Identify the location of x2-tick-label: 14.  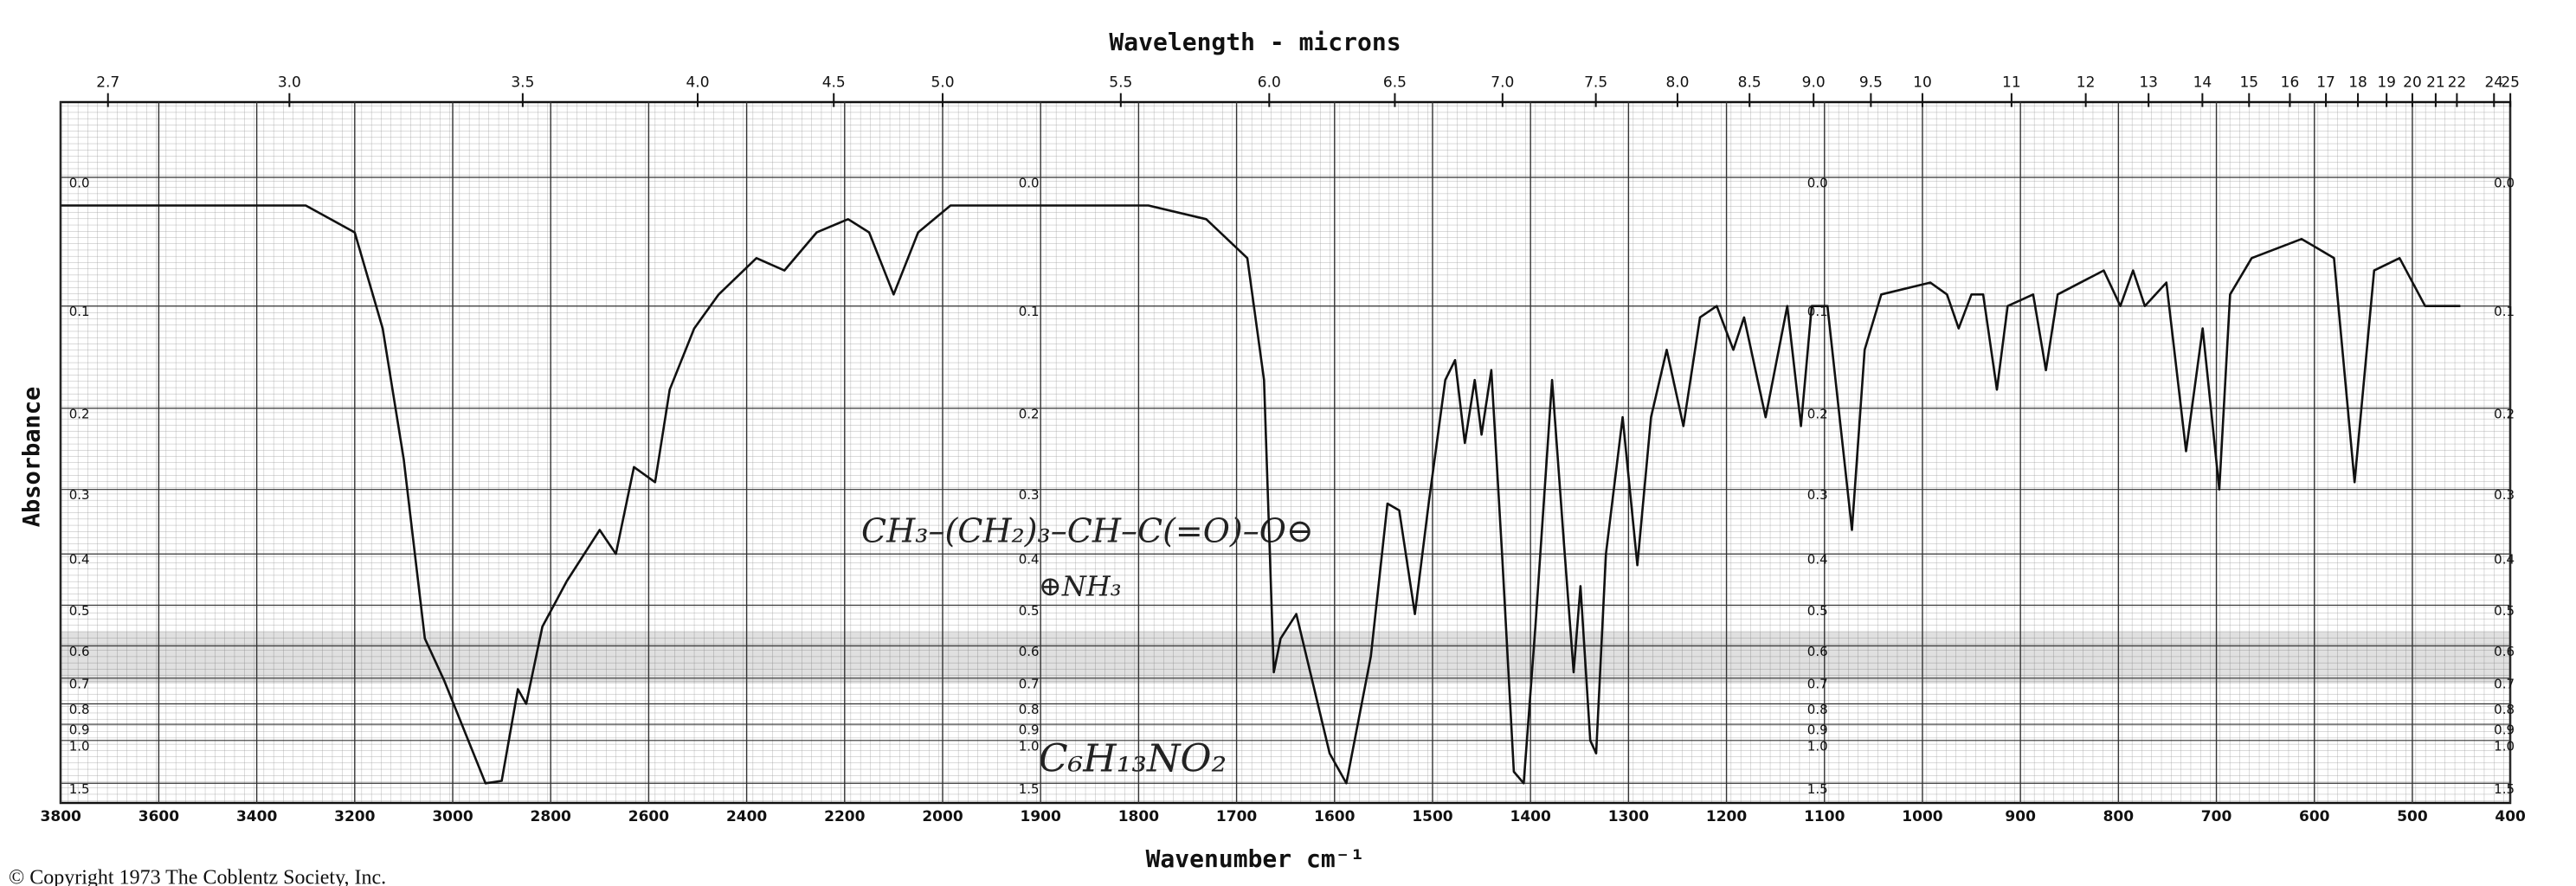
(2202, 83).